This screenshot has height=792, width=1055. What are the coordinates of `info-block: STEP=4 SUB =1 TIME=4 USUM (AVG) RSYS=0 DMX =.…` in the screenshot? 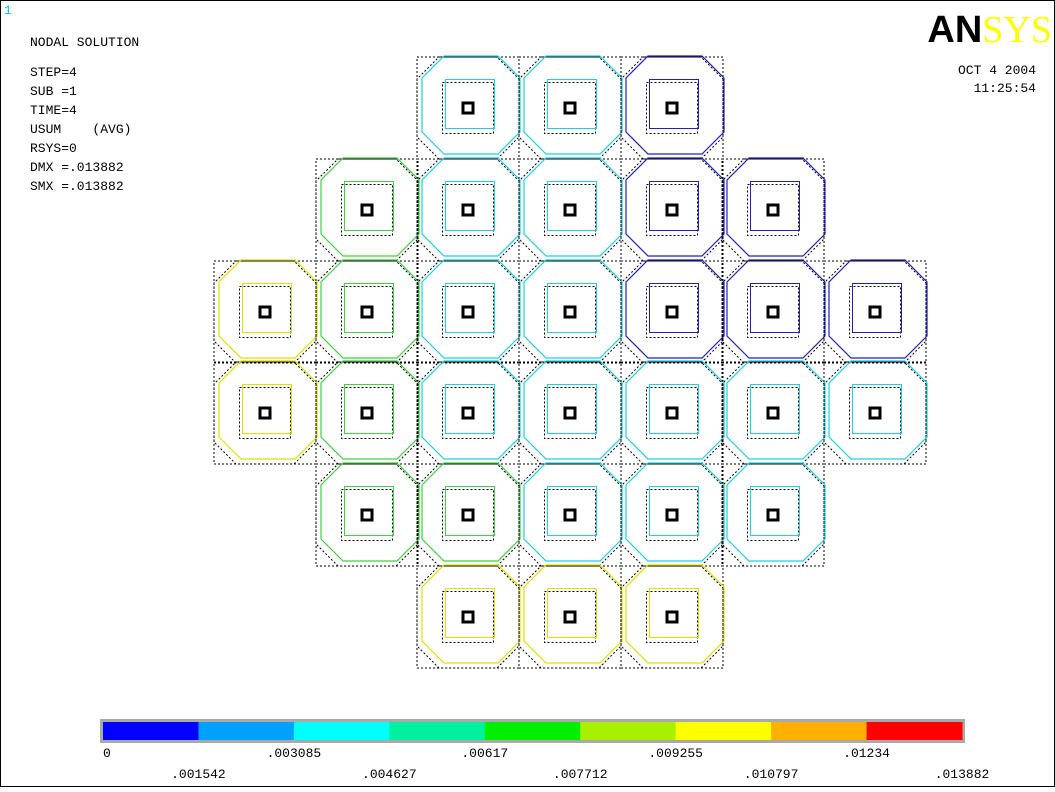 It's located at (80, 129).